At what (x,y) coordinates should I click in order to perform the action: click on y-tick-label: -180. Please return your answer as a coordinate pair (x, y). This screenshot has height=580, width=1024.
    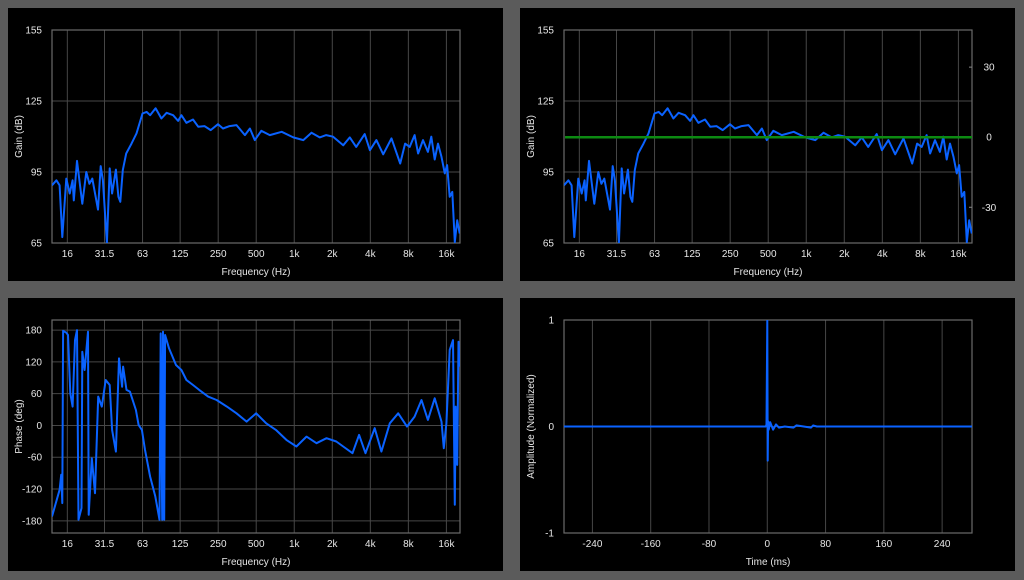
    Looking at the image, I should click on (32, 521).